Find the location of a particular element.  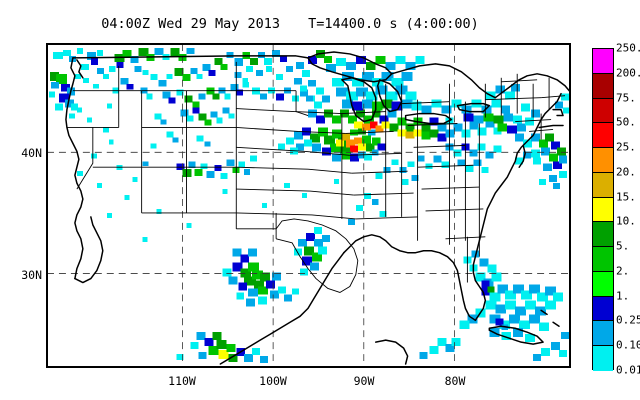

colorbar-tick-200p: 200. is located at coordinates (628, 73).